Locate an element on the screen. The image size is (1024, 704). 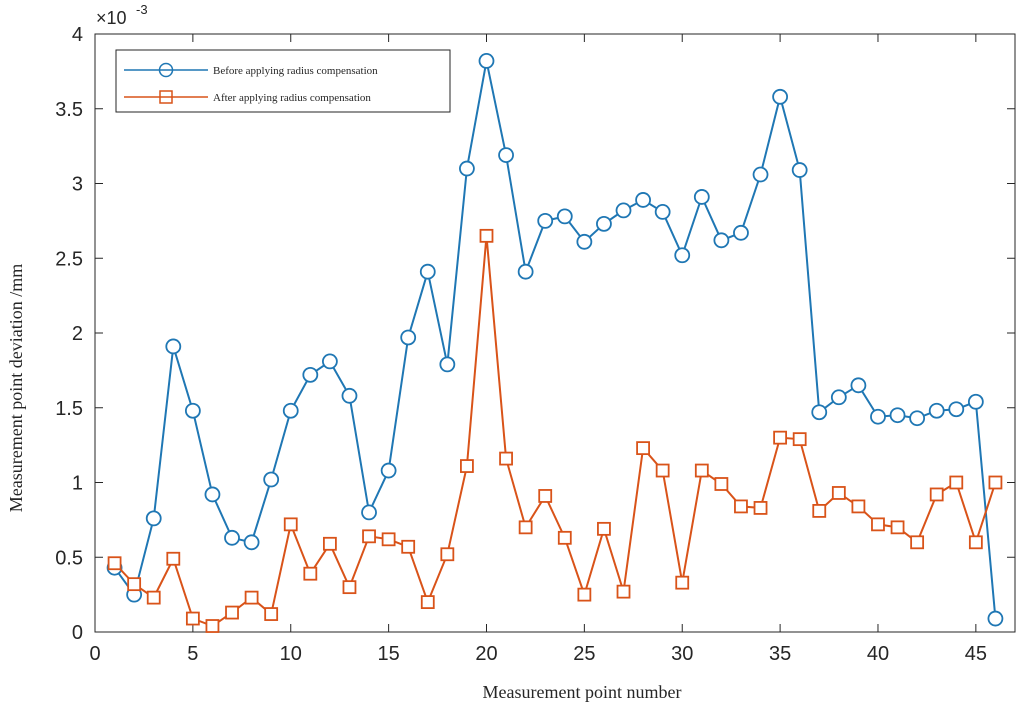
legend-marker-after is located at coordinates (166, 97).